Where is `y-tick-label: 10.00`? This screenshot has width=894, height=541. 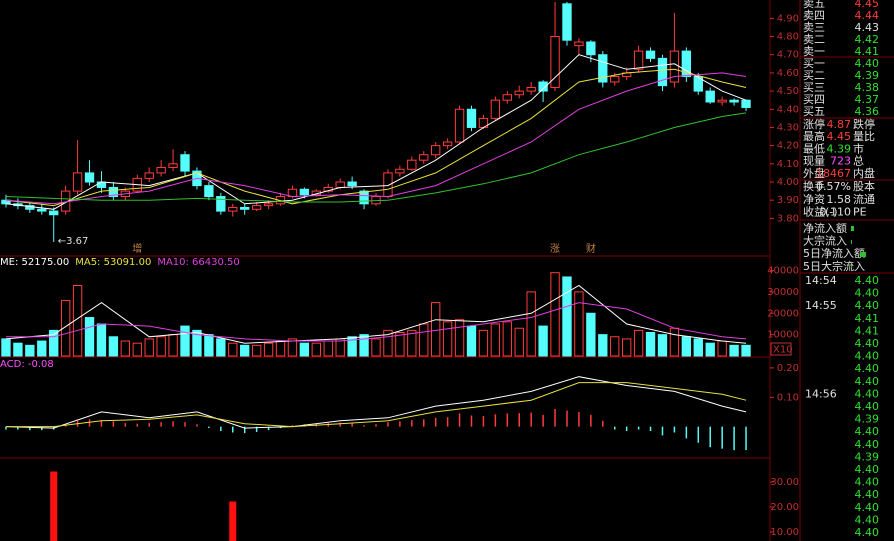 y-tick-label: 10.00 is located at coordinates (784, 532).